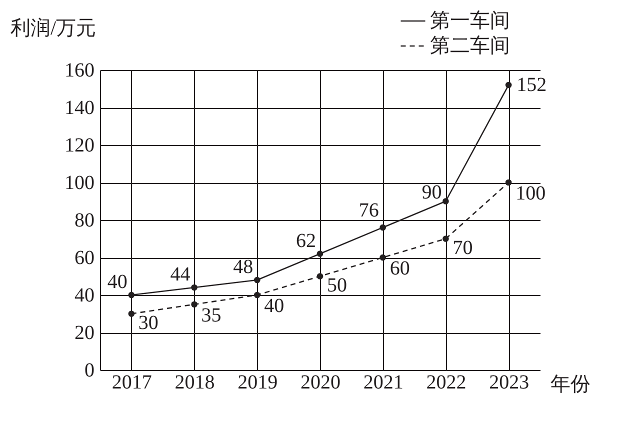 This screenshot has width=644, height=444. What do you see at coordinates (531, 85) in the screenshot?
I see `data-label: 152` at bounding box center [531, 85].